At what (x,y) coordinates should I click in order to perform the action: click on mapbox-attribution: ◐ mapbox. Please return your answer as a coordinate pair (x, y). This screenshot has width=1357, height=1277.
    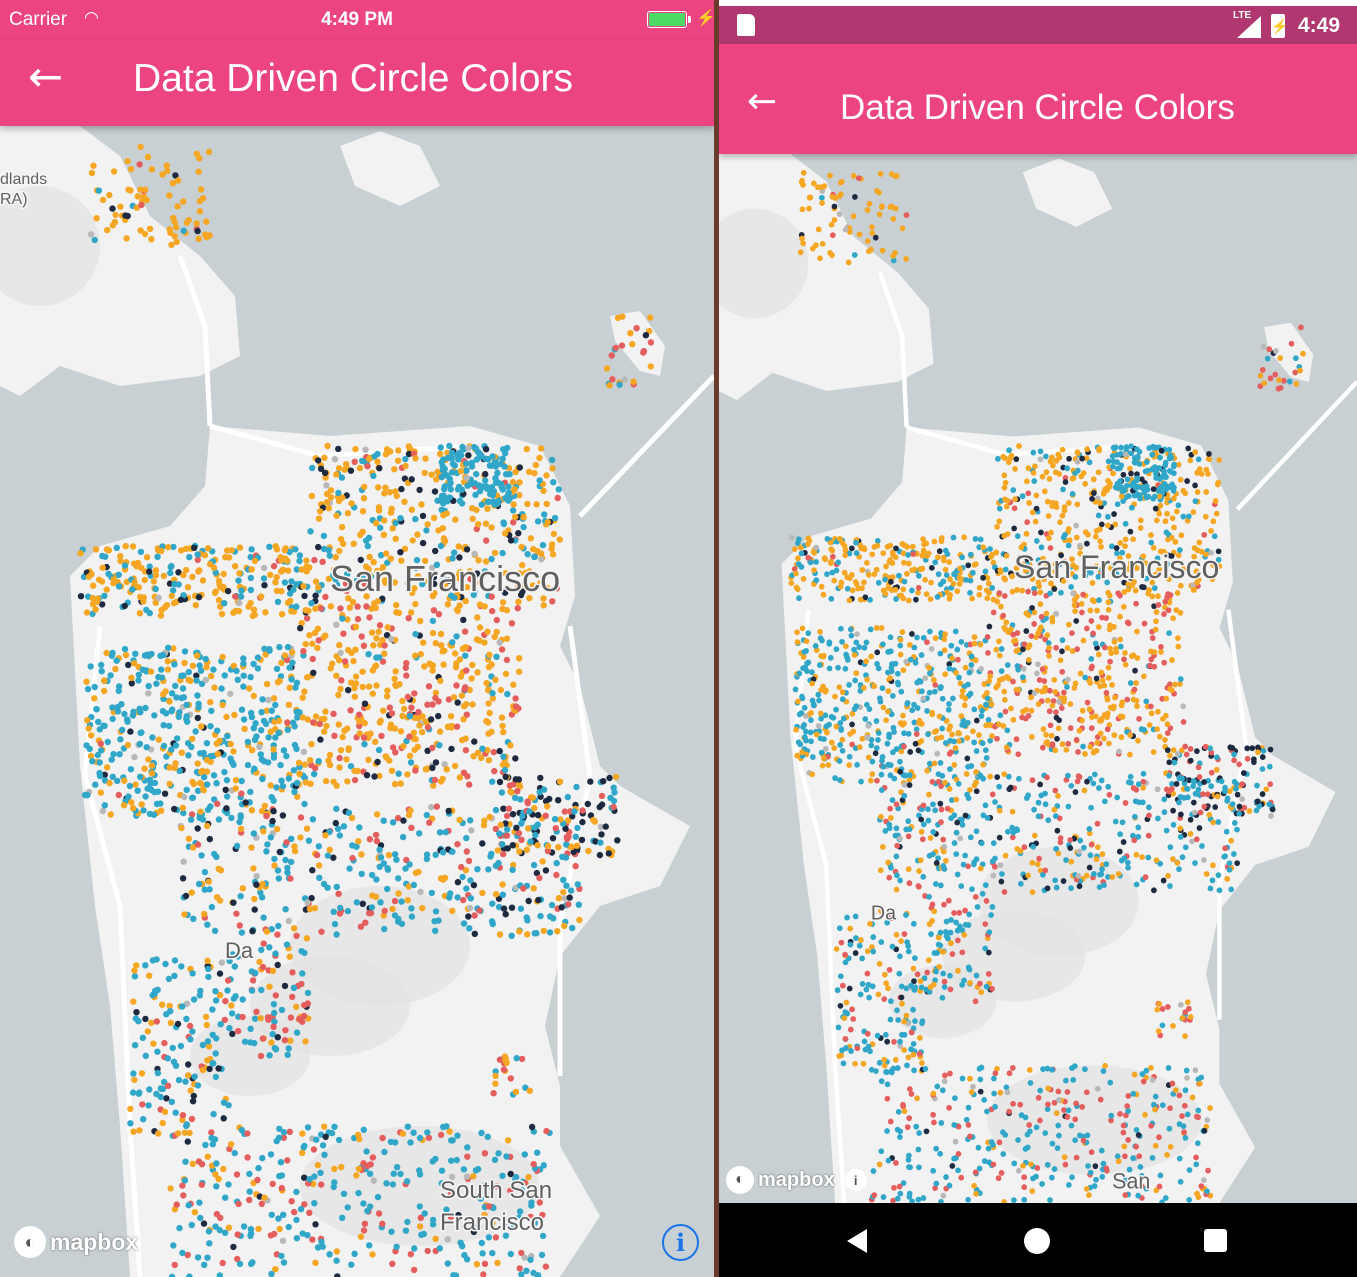
    Looking at the image, I should click on (76, 1242).